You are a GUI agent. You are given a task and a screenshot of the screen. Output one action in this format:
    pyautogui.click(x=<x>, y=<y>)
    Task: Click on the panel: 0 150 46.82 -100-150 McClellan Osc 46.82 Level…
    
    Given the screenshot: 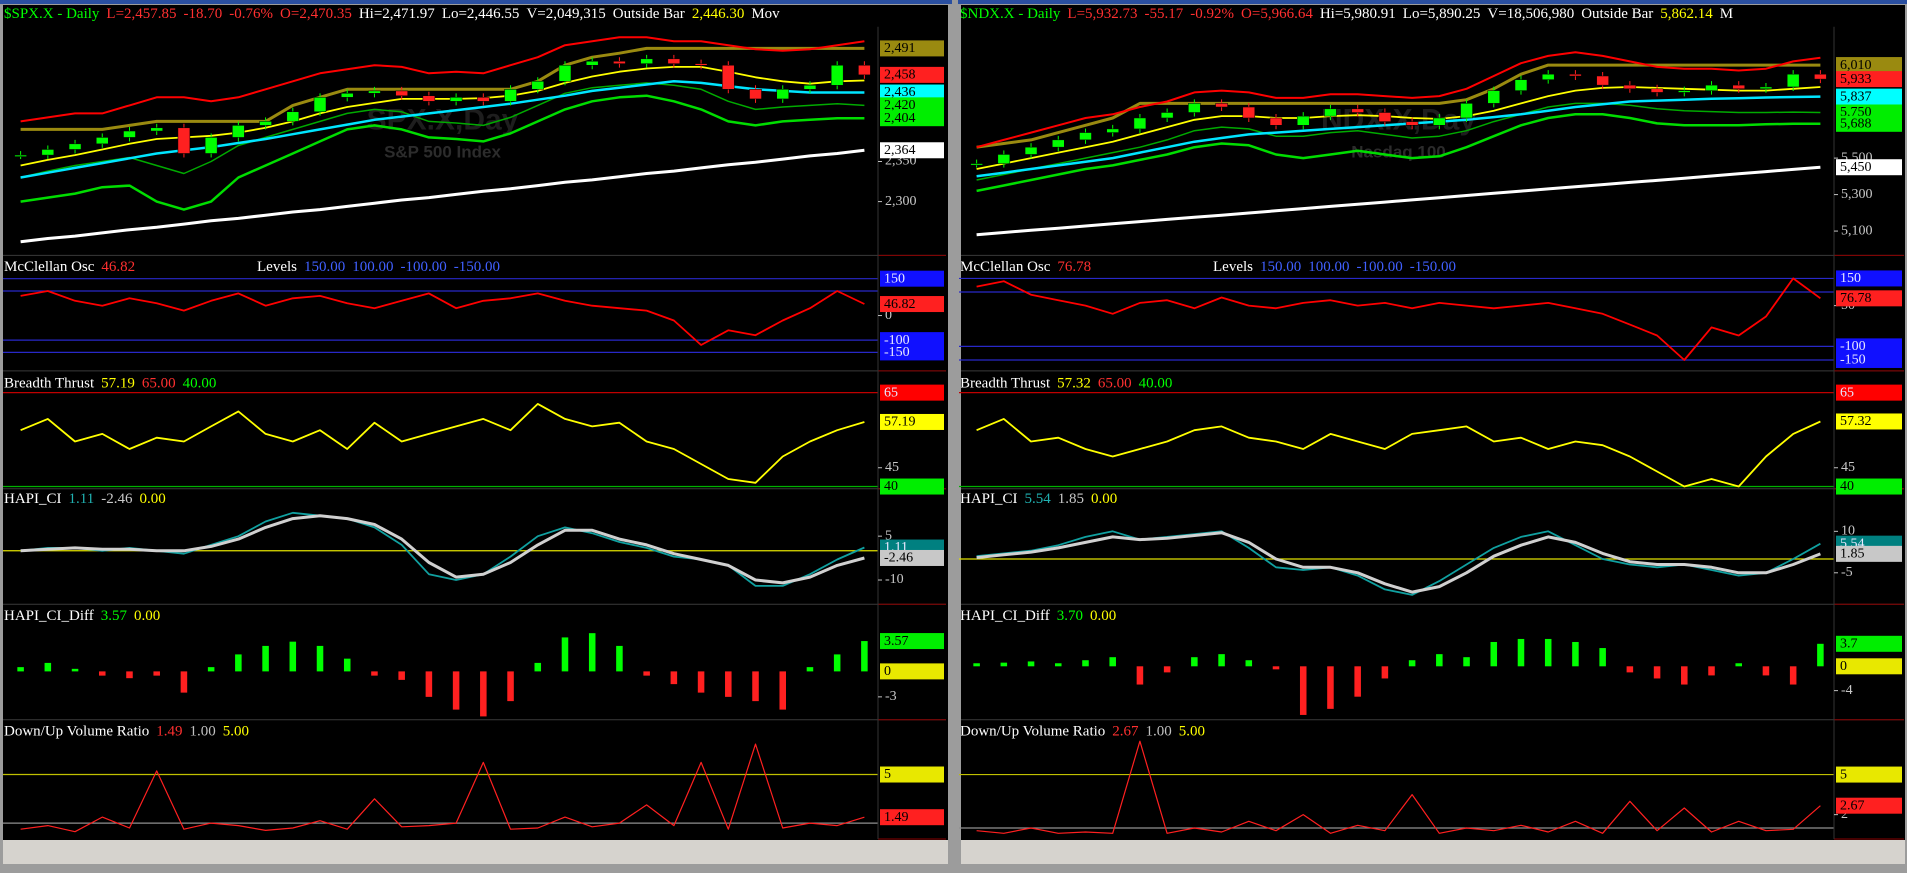 What is the action you would take?
    pyautogui.click(x=474, y=313)
    